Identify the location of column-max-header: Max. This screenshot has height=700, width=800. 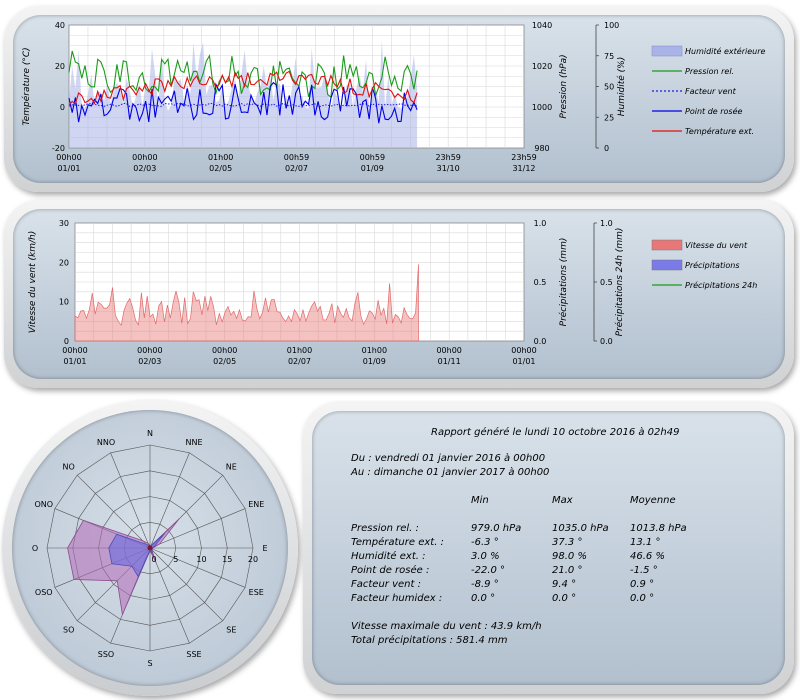
(562, 500).